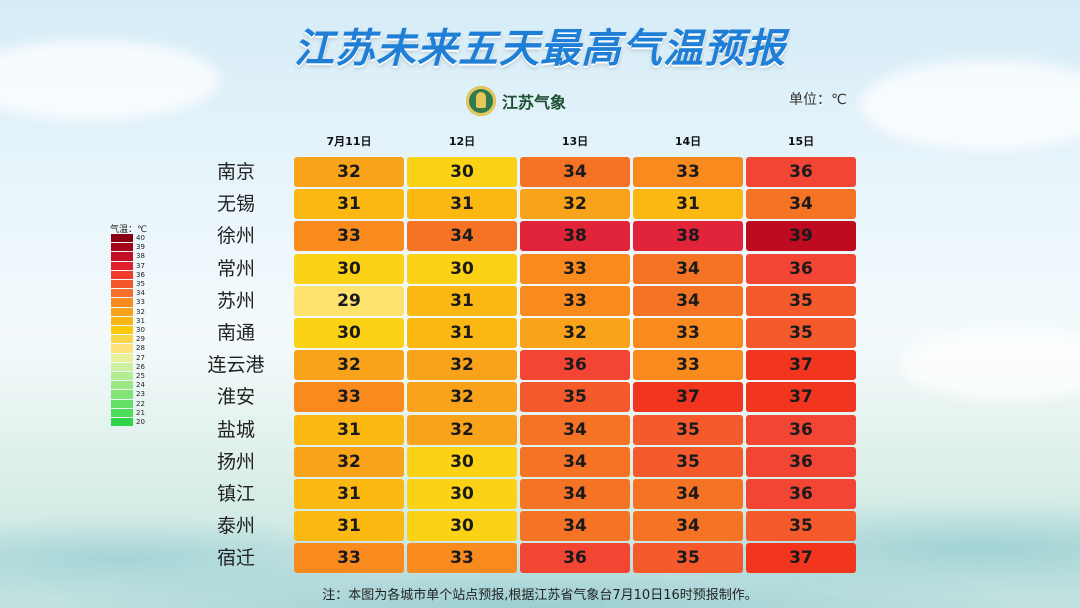 Image resolution: width=1080 pixels, height=608 pixels. What do you see at coordinates (140, 256) in the screenshot?
I see `legend-label: 38` at bounding box center [140, 256].